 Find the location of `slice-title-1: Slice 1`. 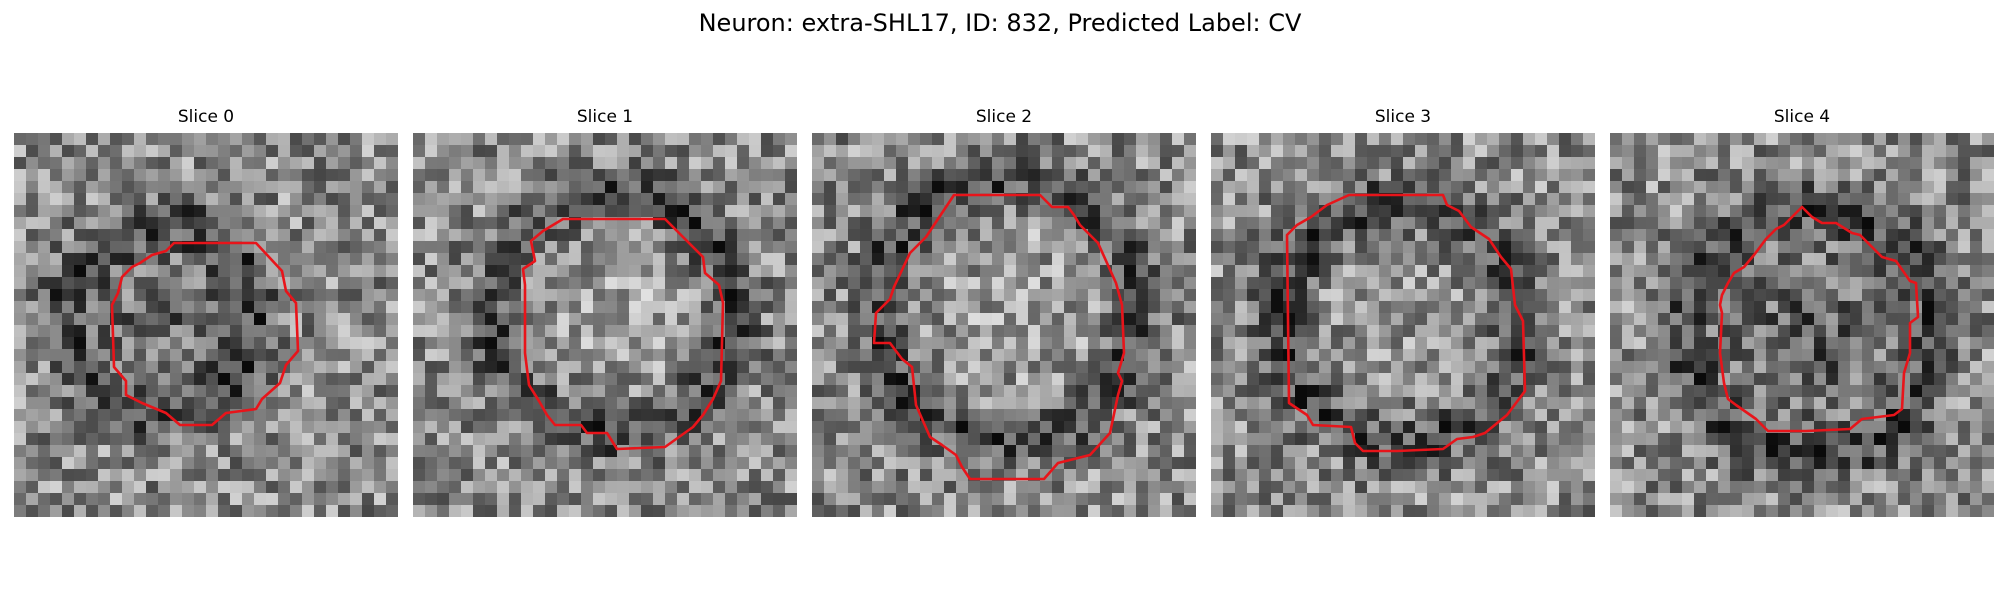

slice-title-1: Slice 1 is located at coordinates (605, 117).